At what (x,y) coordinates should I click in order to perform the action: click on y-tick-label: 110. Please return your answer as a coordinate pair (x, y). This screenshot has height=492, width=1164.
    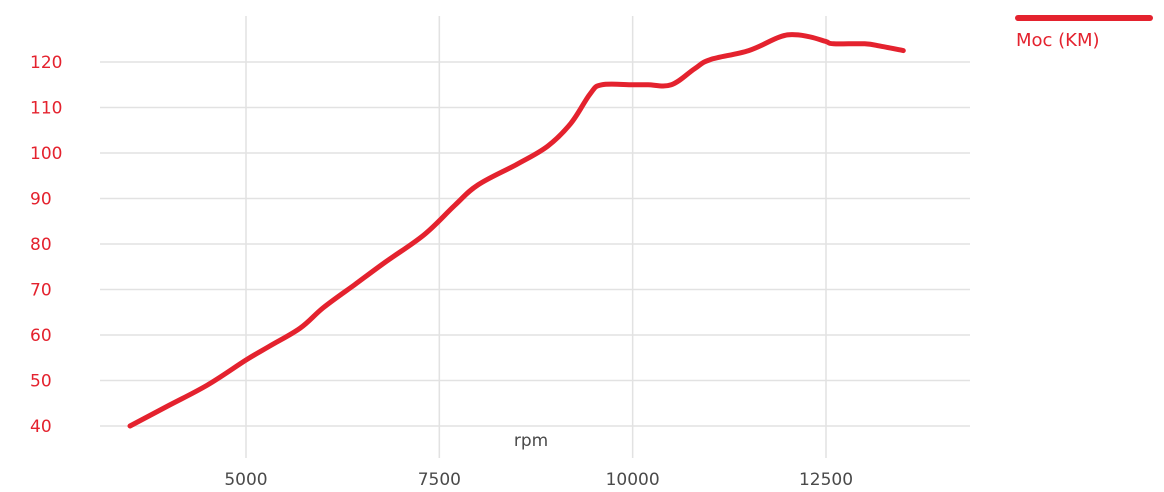
    Looking at the image, I should click on (46, 109).